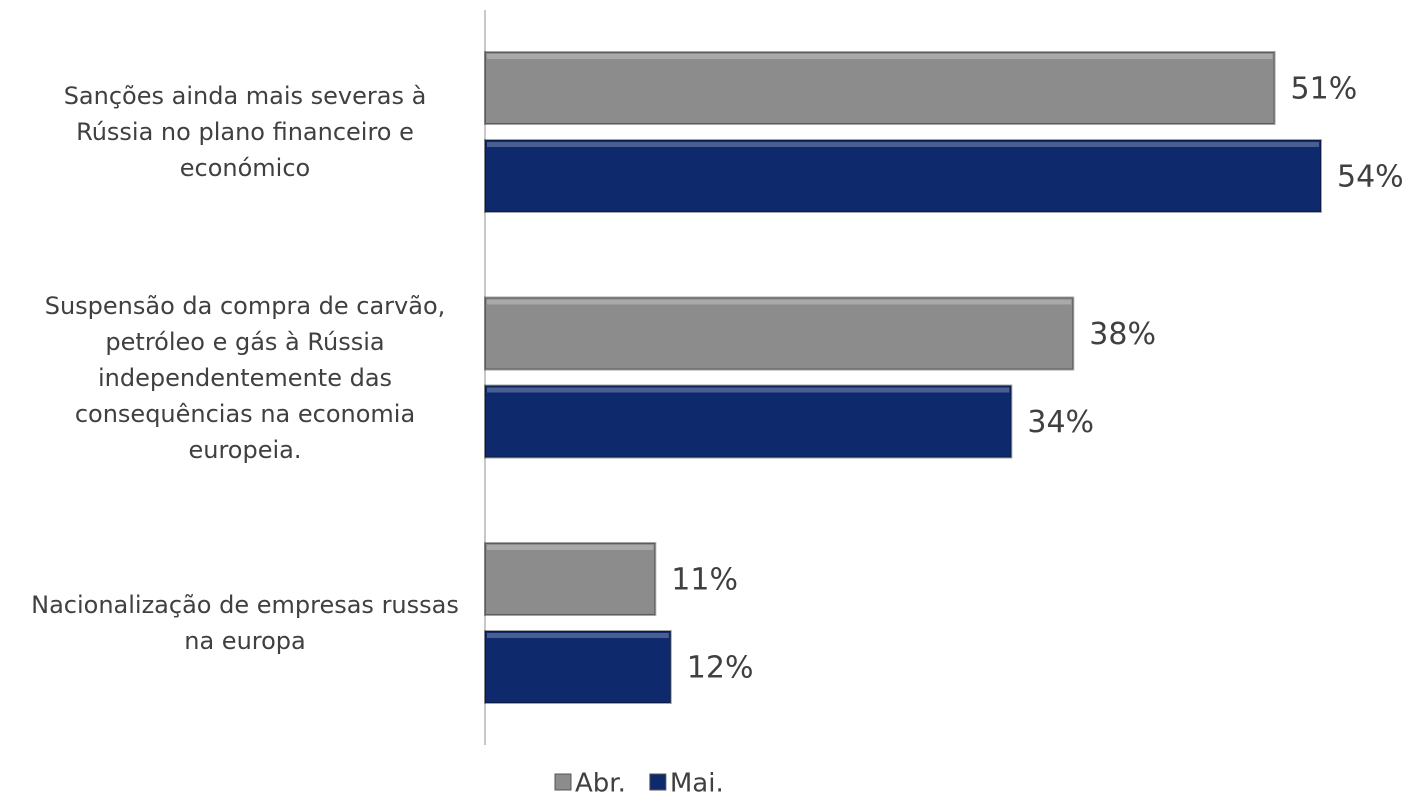  I want to click on legend-label: Abr., so click(600, 784).